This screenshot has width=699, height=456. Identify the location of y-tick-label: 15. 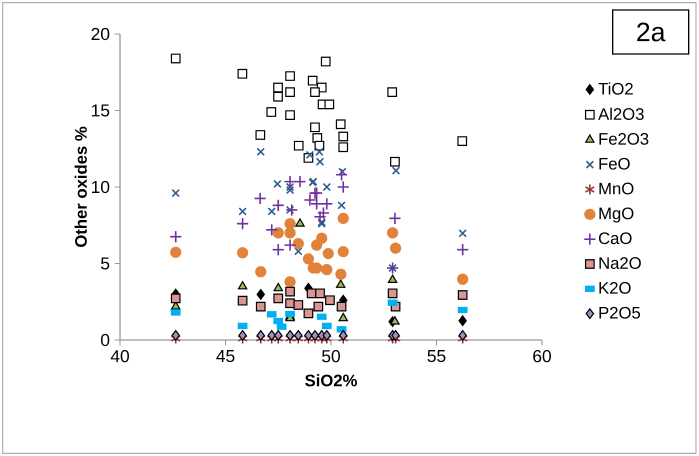
(101, 110).